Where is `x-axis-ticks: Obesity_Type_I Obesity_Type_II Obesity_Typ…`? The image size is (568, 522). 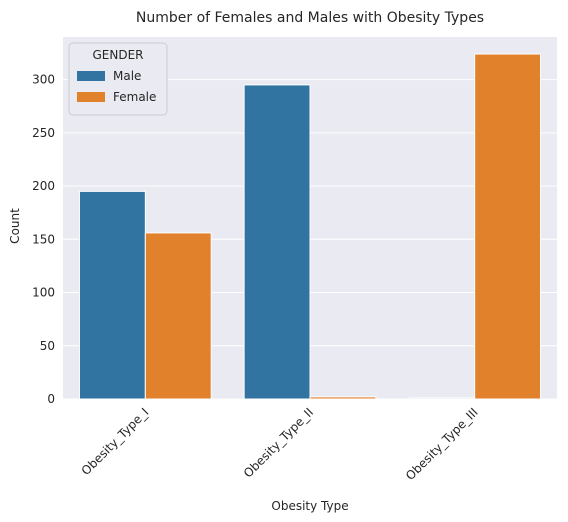 x-axis-ticks: Obesity_Type_I Obesity_Type_II Obesity_Typ… is located at coordinates (280, 444).